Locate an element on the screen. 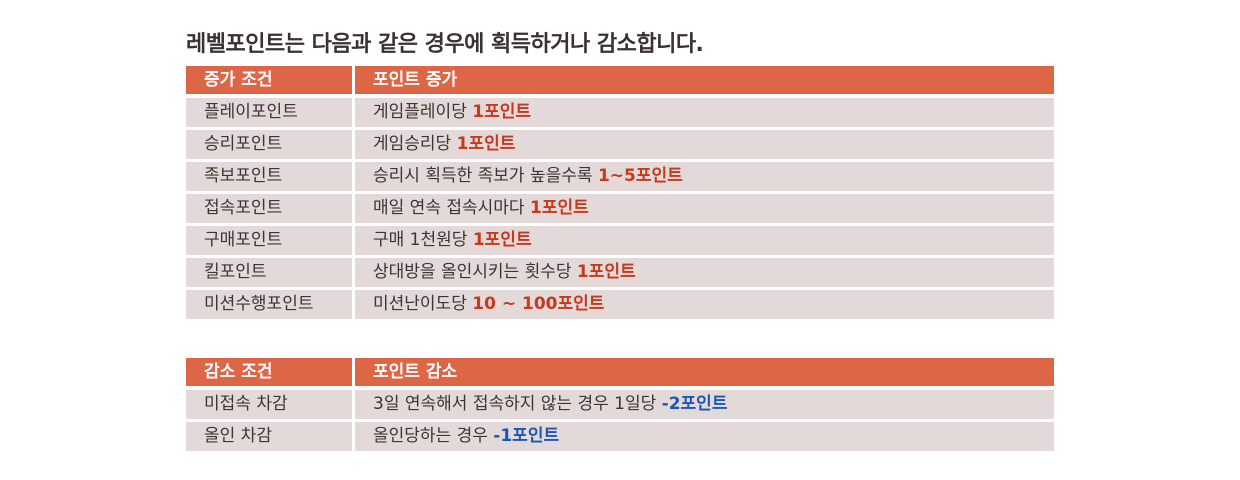 The image size is (1240, 480). point-value: -2포인트 is located at coordinates (694, 404).